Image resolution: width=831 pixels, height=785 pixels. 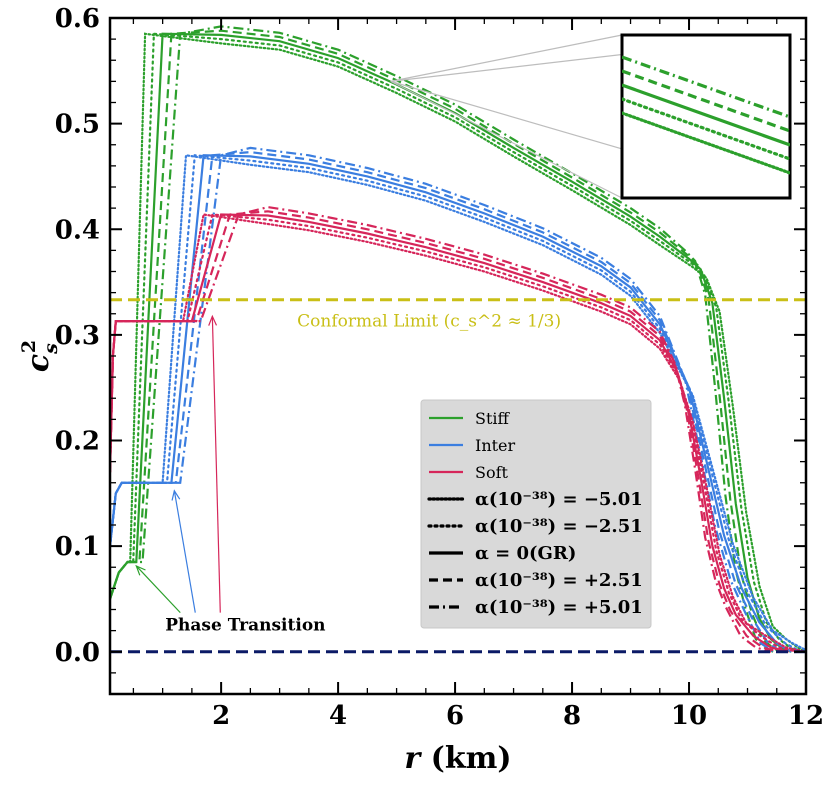 I want to click on y-tick-label: 0.0, so click(x=77, y=653).